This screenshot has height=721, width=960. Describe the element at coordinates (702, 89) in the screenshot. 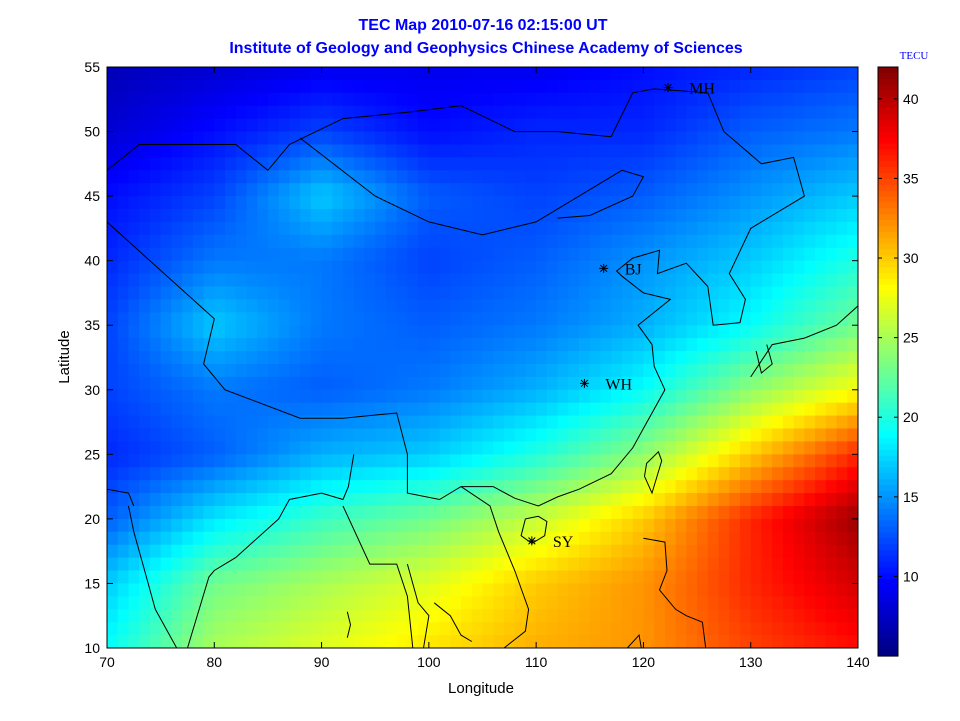

I see `station-label: MH` at that location.